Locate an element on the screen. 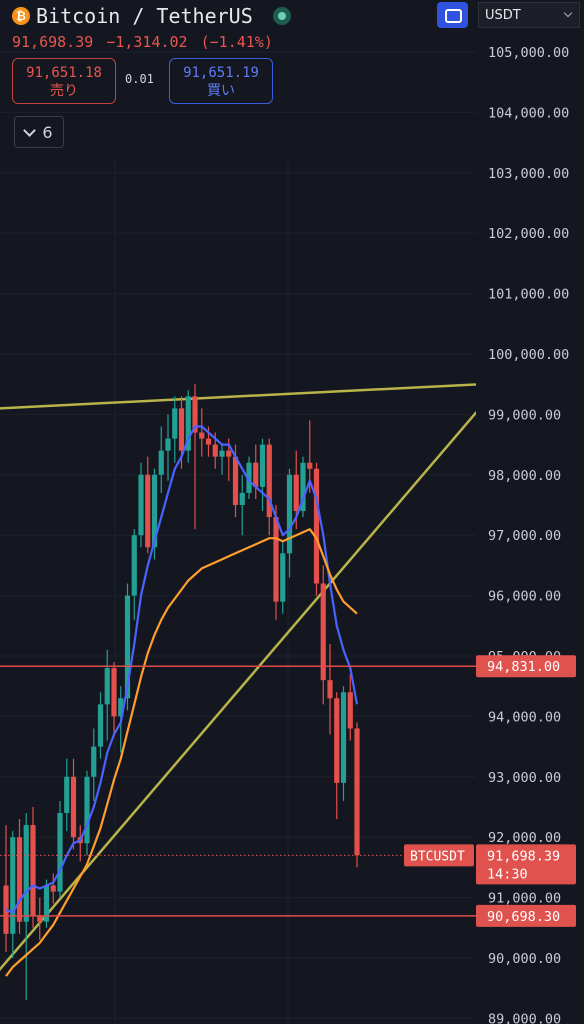 The width and height of the screenshot is (584, 1024). price-change-percent: (−1.41%) is located at coordinates (236, 42).